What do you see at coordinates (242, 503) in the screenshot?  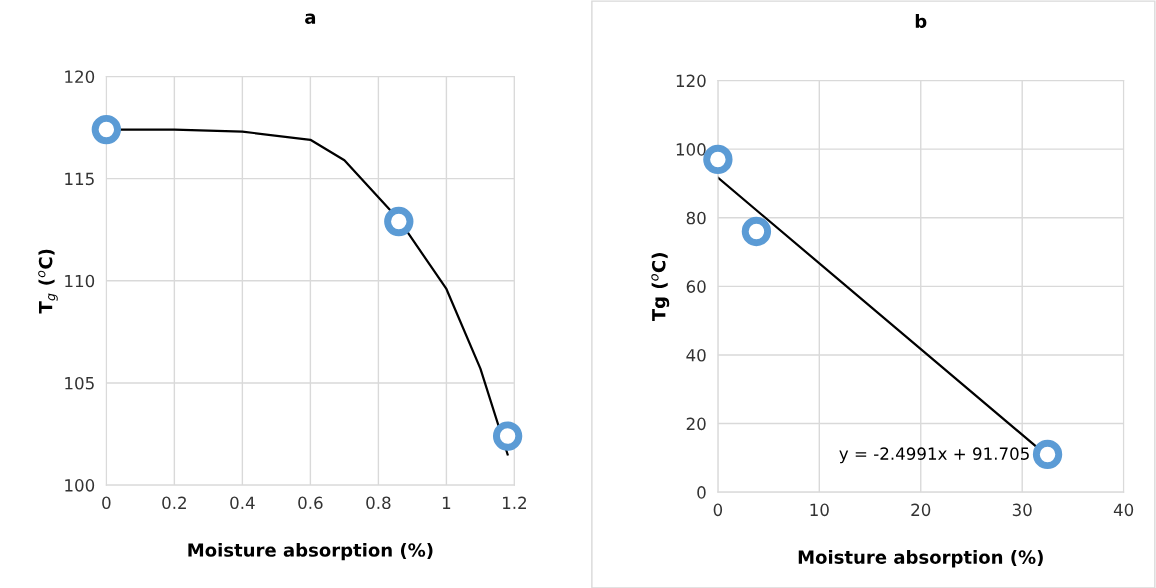 I see `x-tick-label: 0.4` at bounding box center [242, 503].